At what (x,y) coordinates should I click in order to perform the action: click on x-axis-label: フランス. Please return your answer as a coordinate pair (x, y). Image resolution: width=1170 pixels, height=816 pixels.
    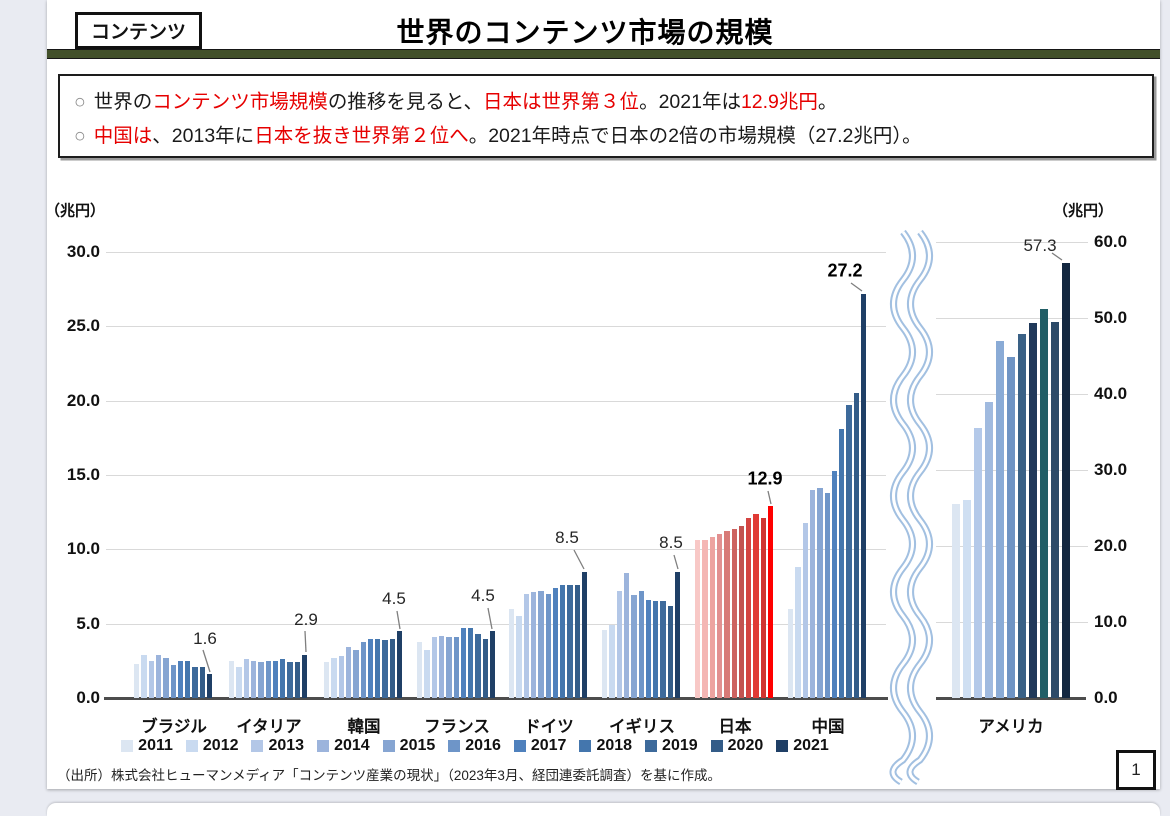
    Looking at the image, I should click on (457, 727).